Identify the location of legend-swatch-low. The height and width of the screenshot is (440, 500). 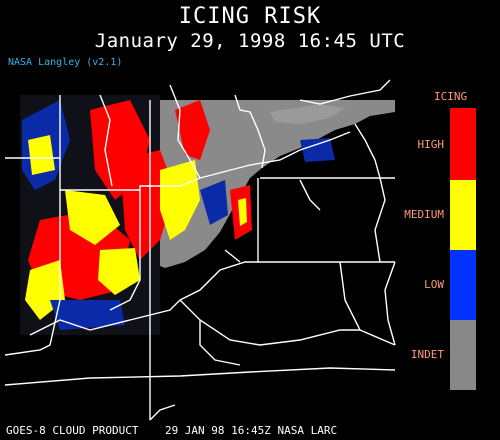
(463, 285).